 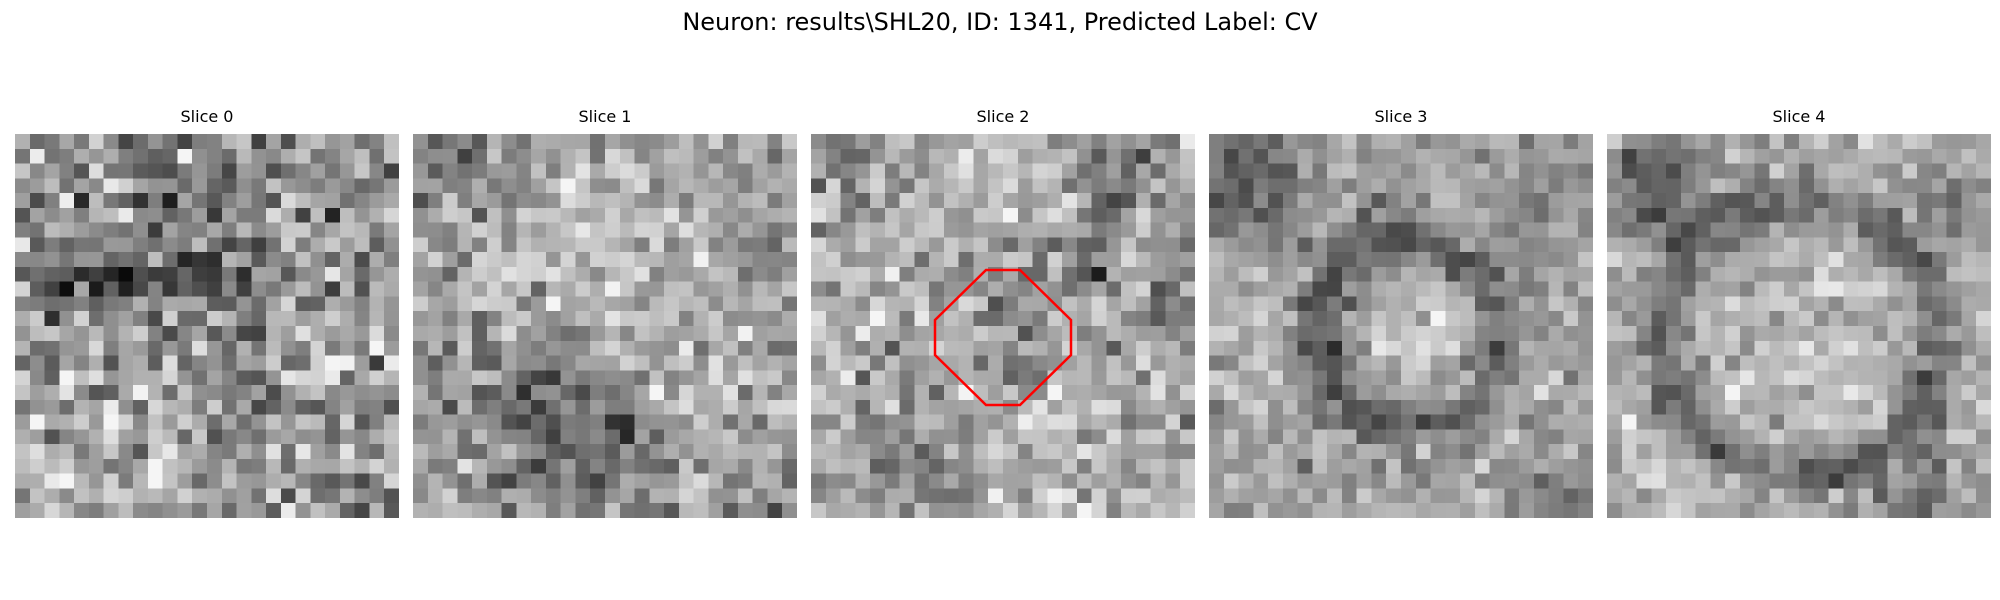 I want to click on slice-title: Slice 3, so click(x=1401, y=116).